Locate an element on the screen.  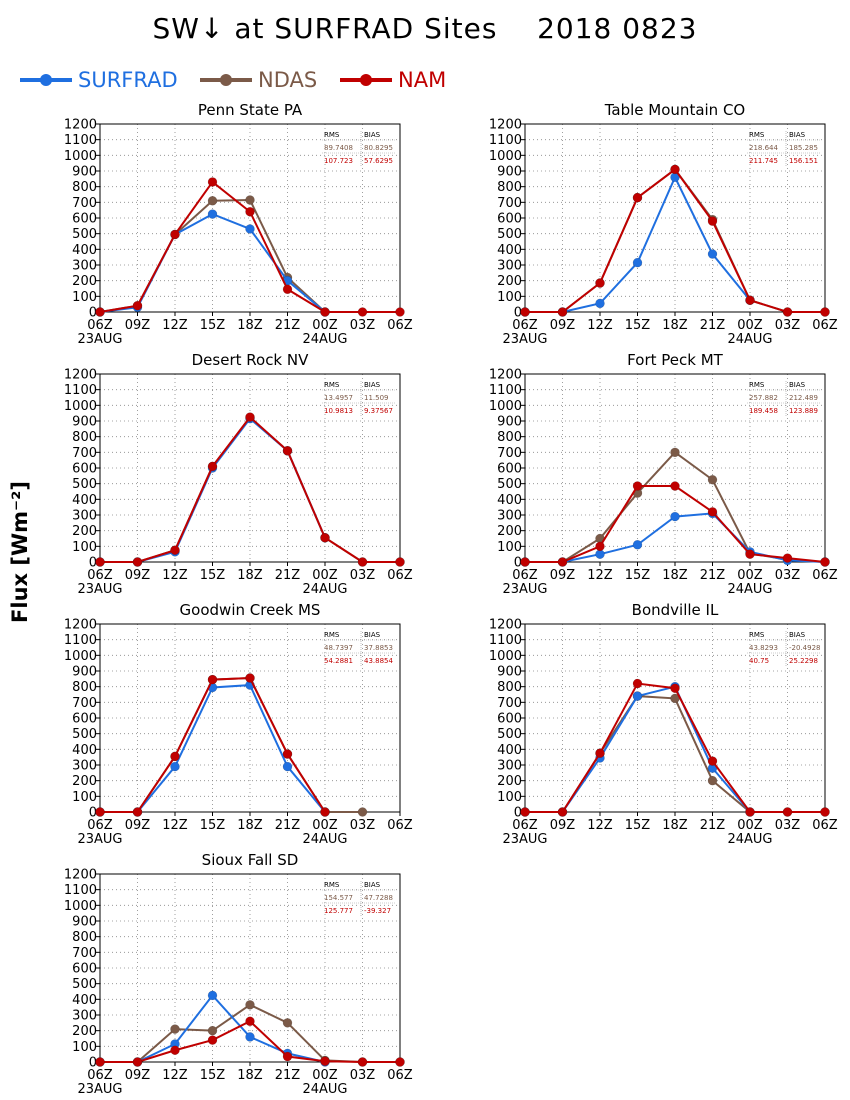
stats-ndas-bias: 185.285 is located at coordinates (803, 148).